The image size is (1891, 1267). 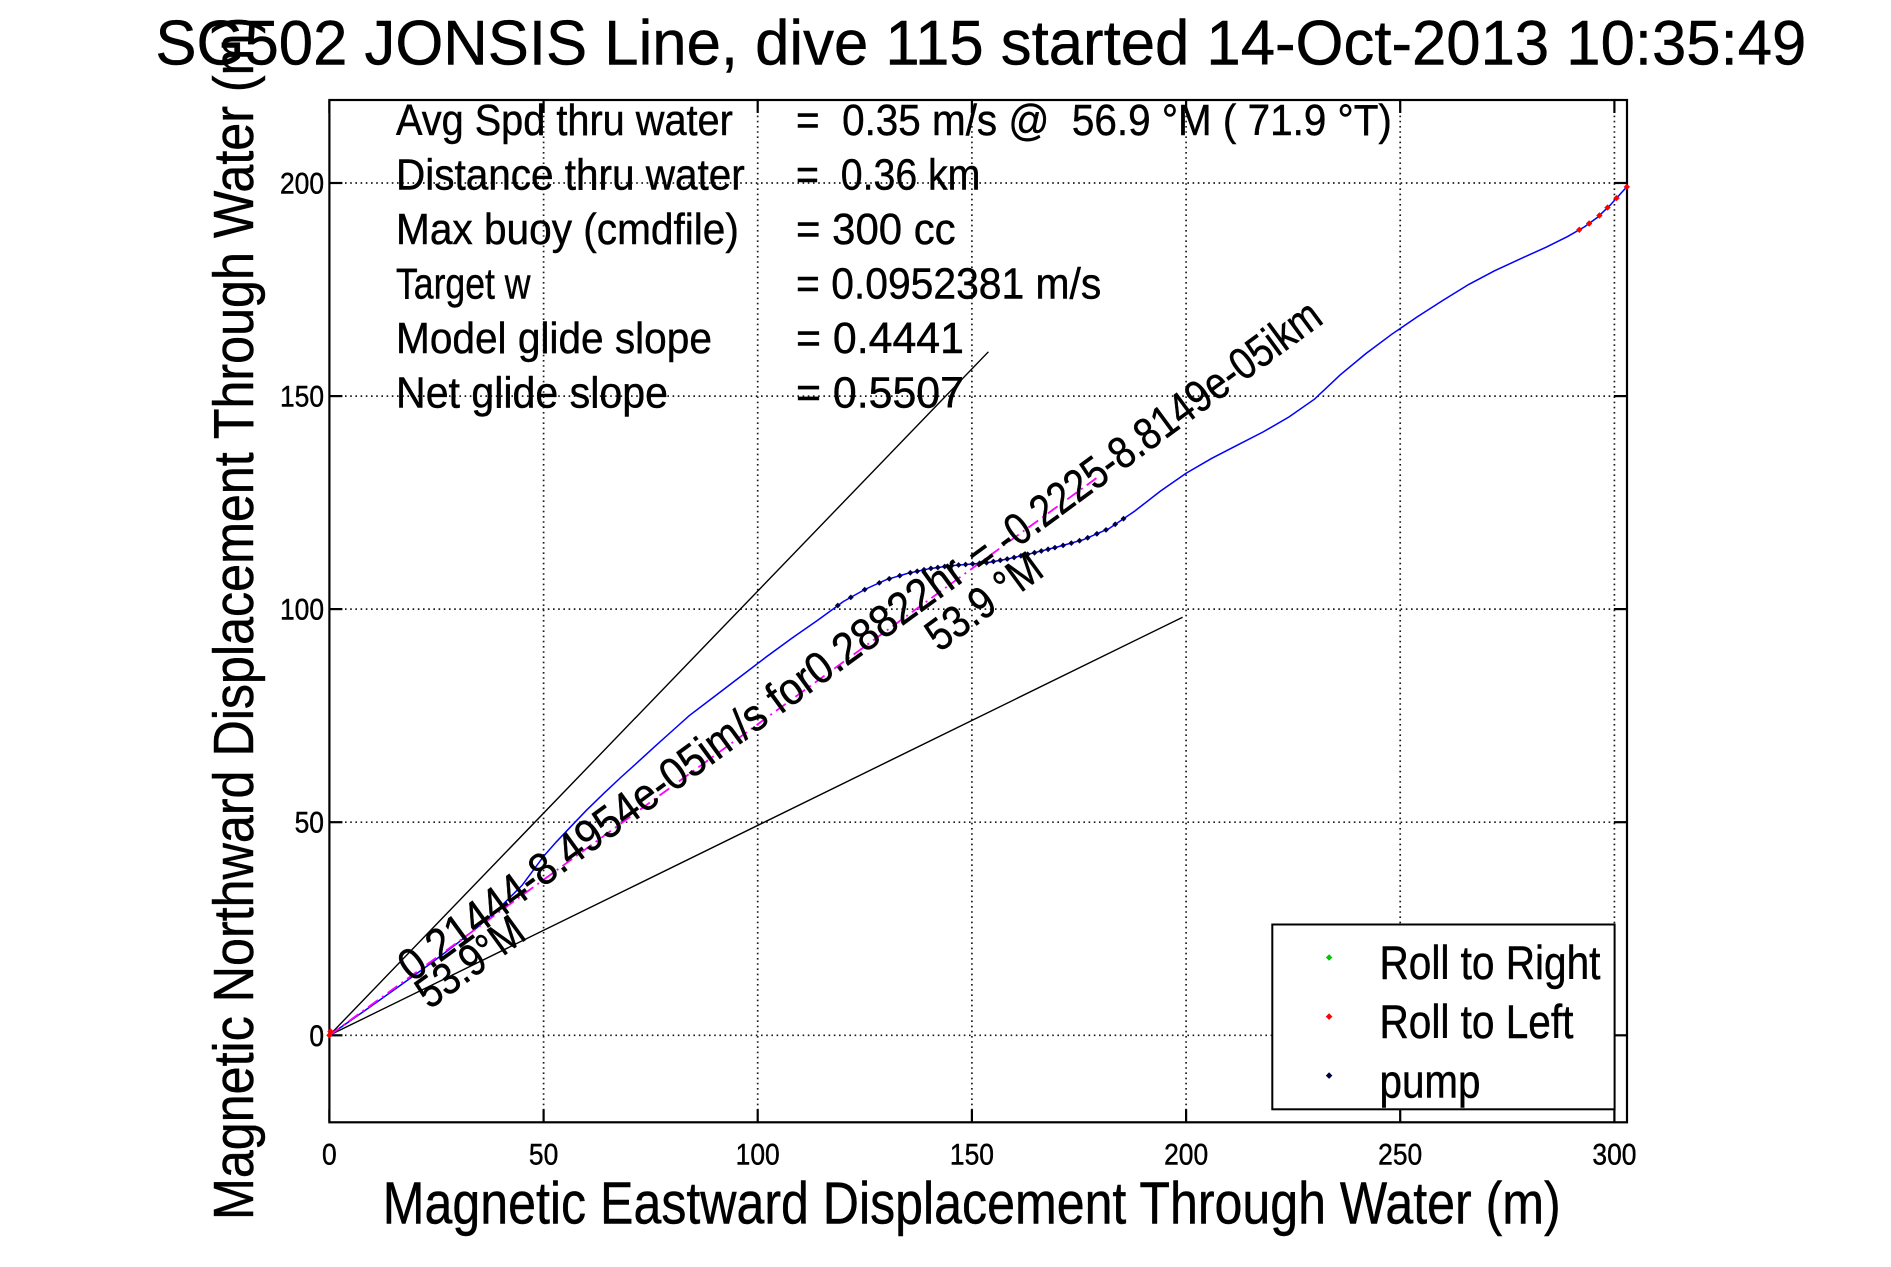 What do you see at coordinates (876, 229) in the screenshot?
I see `svg-text: = 300 cc` at bounding box center [876, 229].